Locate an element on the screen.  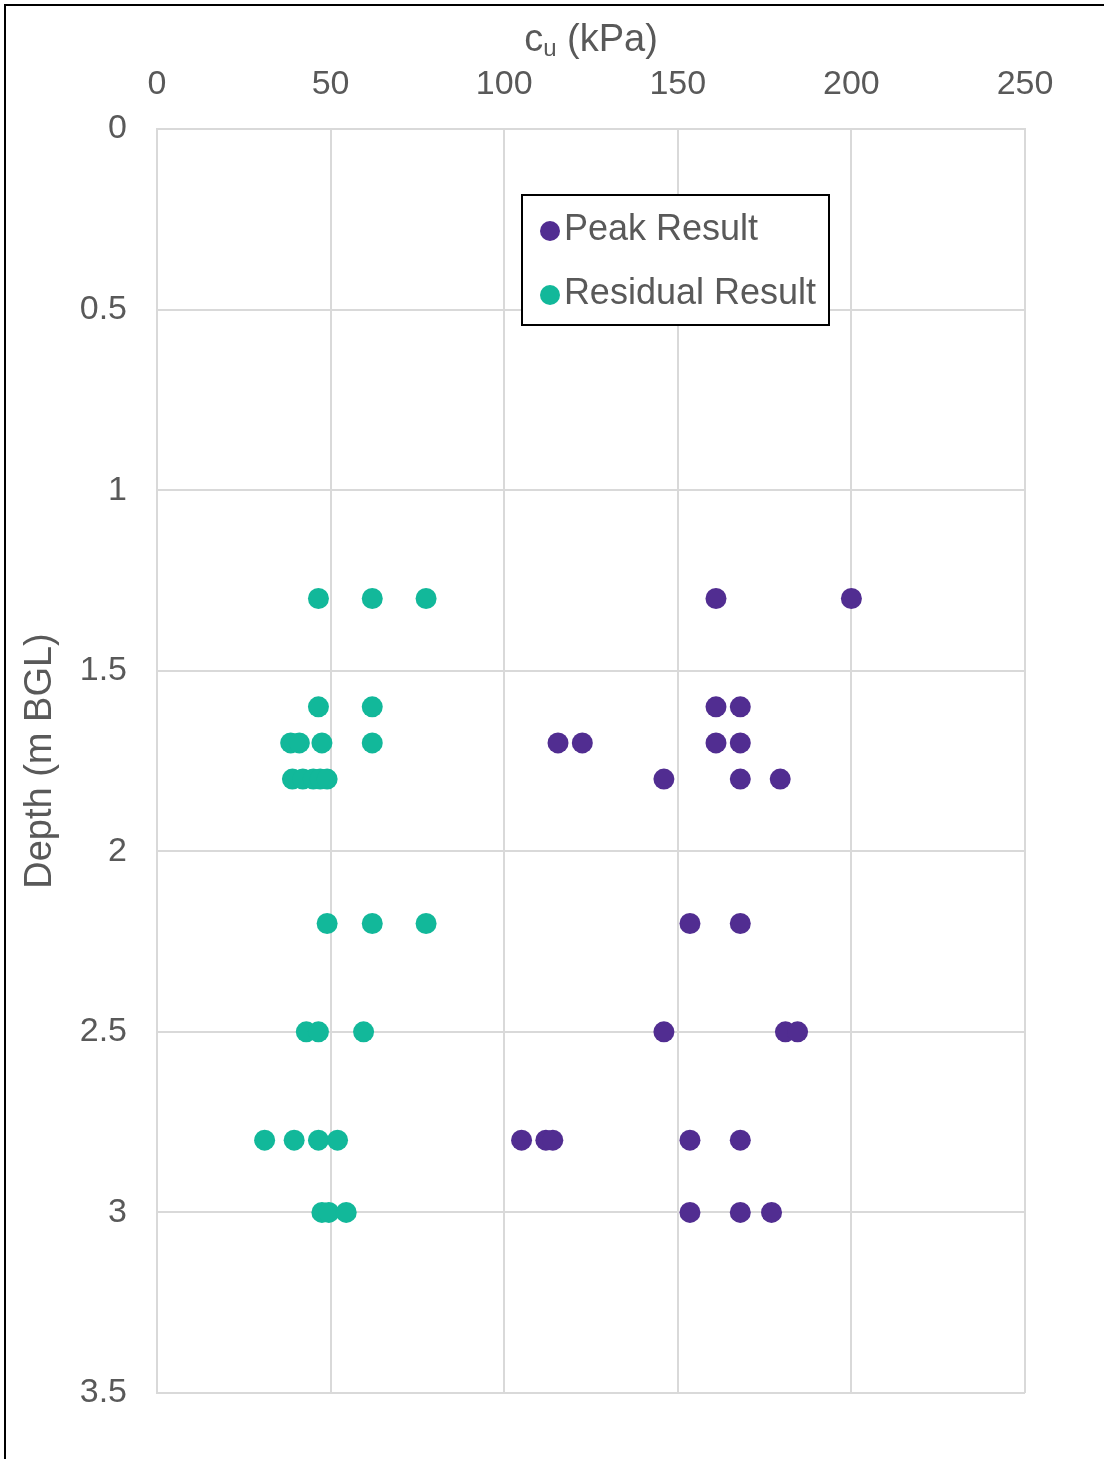
x-tick-label: 50 is located at coordinates (330, 81).